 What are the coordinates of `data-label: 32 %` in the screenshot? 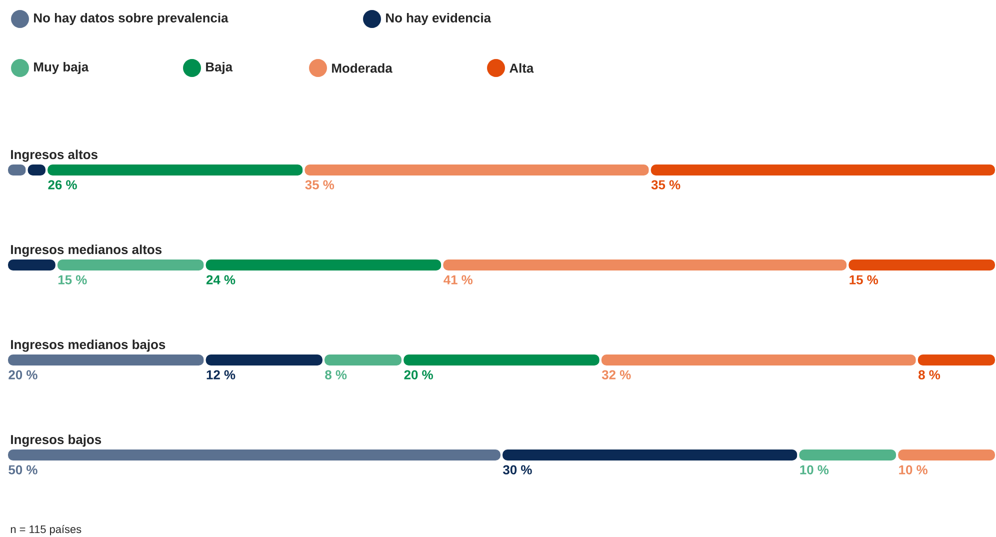 It's located at (616, 375).